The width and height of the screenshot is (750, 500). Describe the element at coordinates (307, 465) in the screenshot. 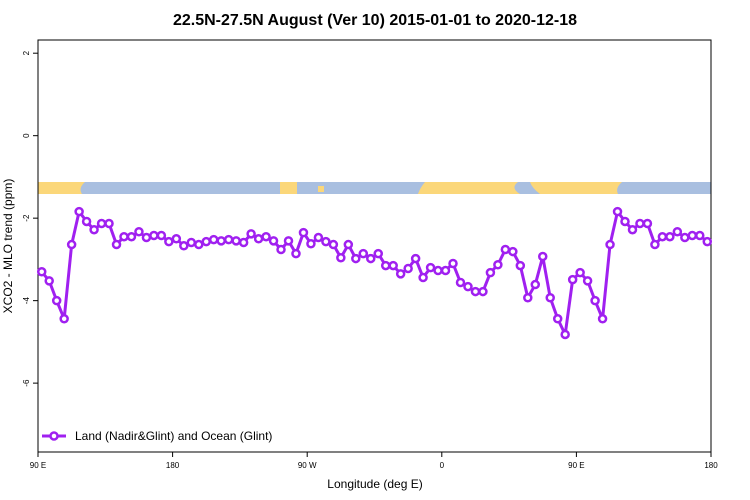

I see `x-tick-label: 90 W` at that location.